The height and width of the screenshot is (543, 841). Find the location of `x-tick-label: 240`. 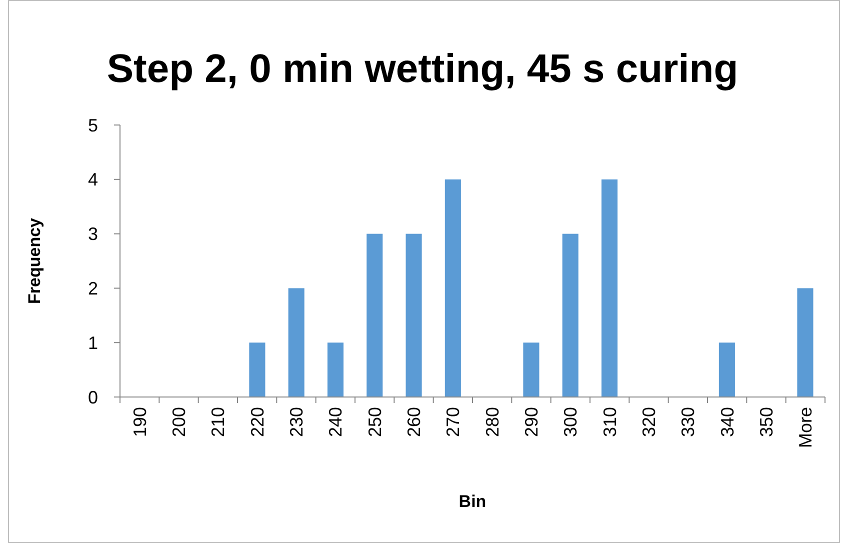

x-tick-label: 240 is located at coordinates (336, 422).